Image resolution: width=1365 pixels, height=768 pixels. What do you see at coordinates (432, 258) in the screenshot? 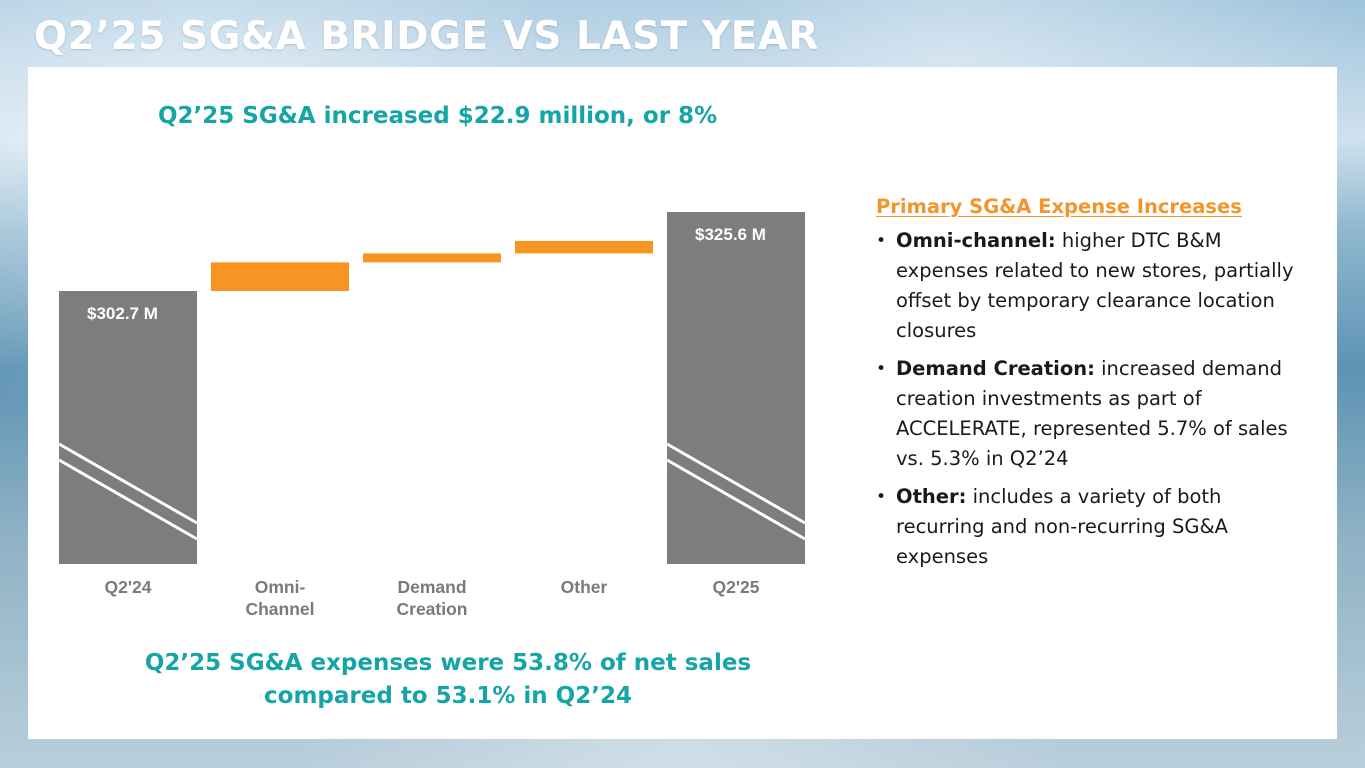
I see `bar-increase-demand-creation` at bounding box center [432, 258].